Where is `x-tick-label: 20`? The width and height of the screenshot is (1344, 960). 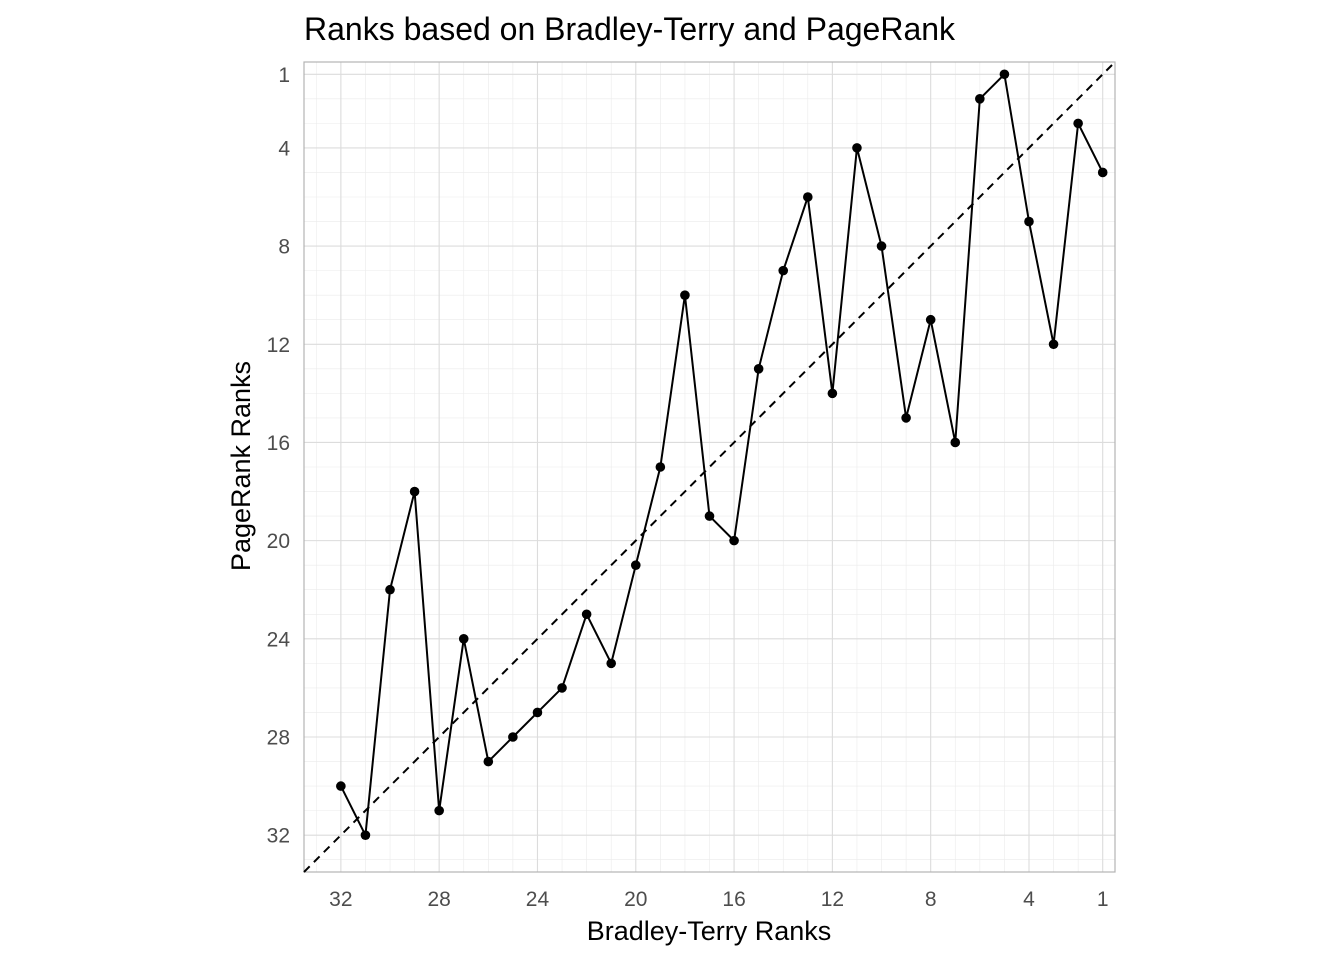
x-tick-label: 20 is located at coordinates (635, 899).